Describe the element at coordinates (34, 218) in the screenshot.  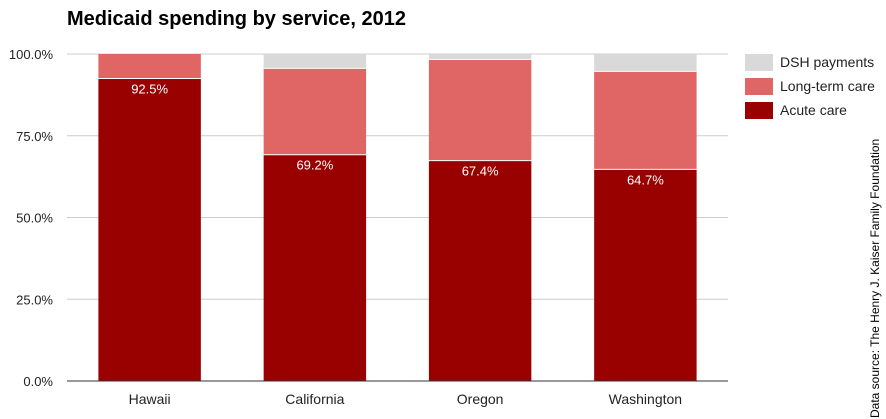
I see `y-tick-label: 50.0%` at that location.